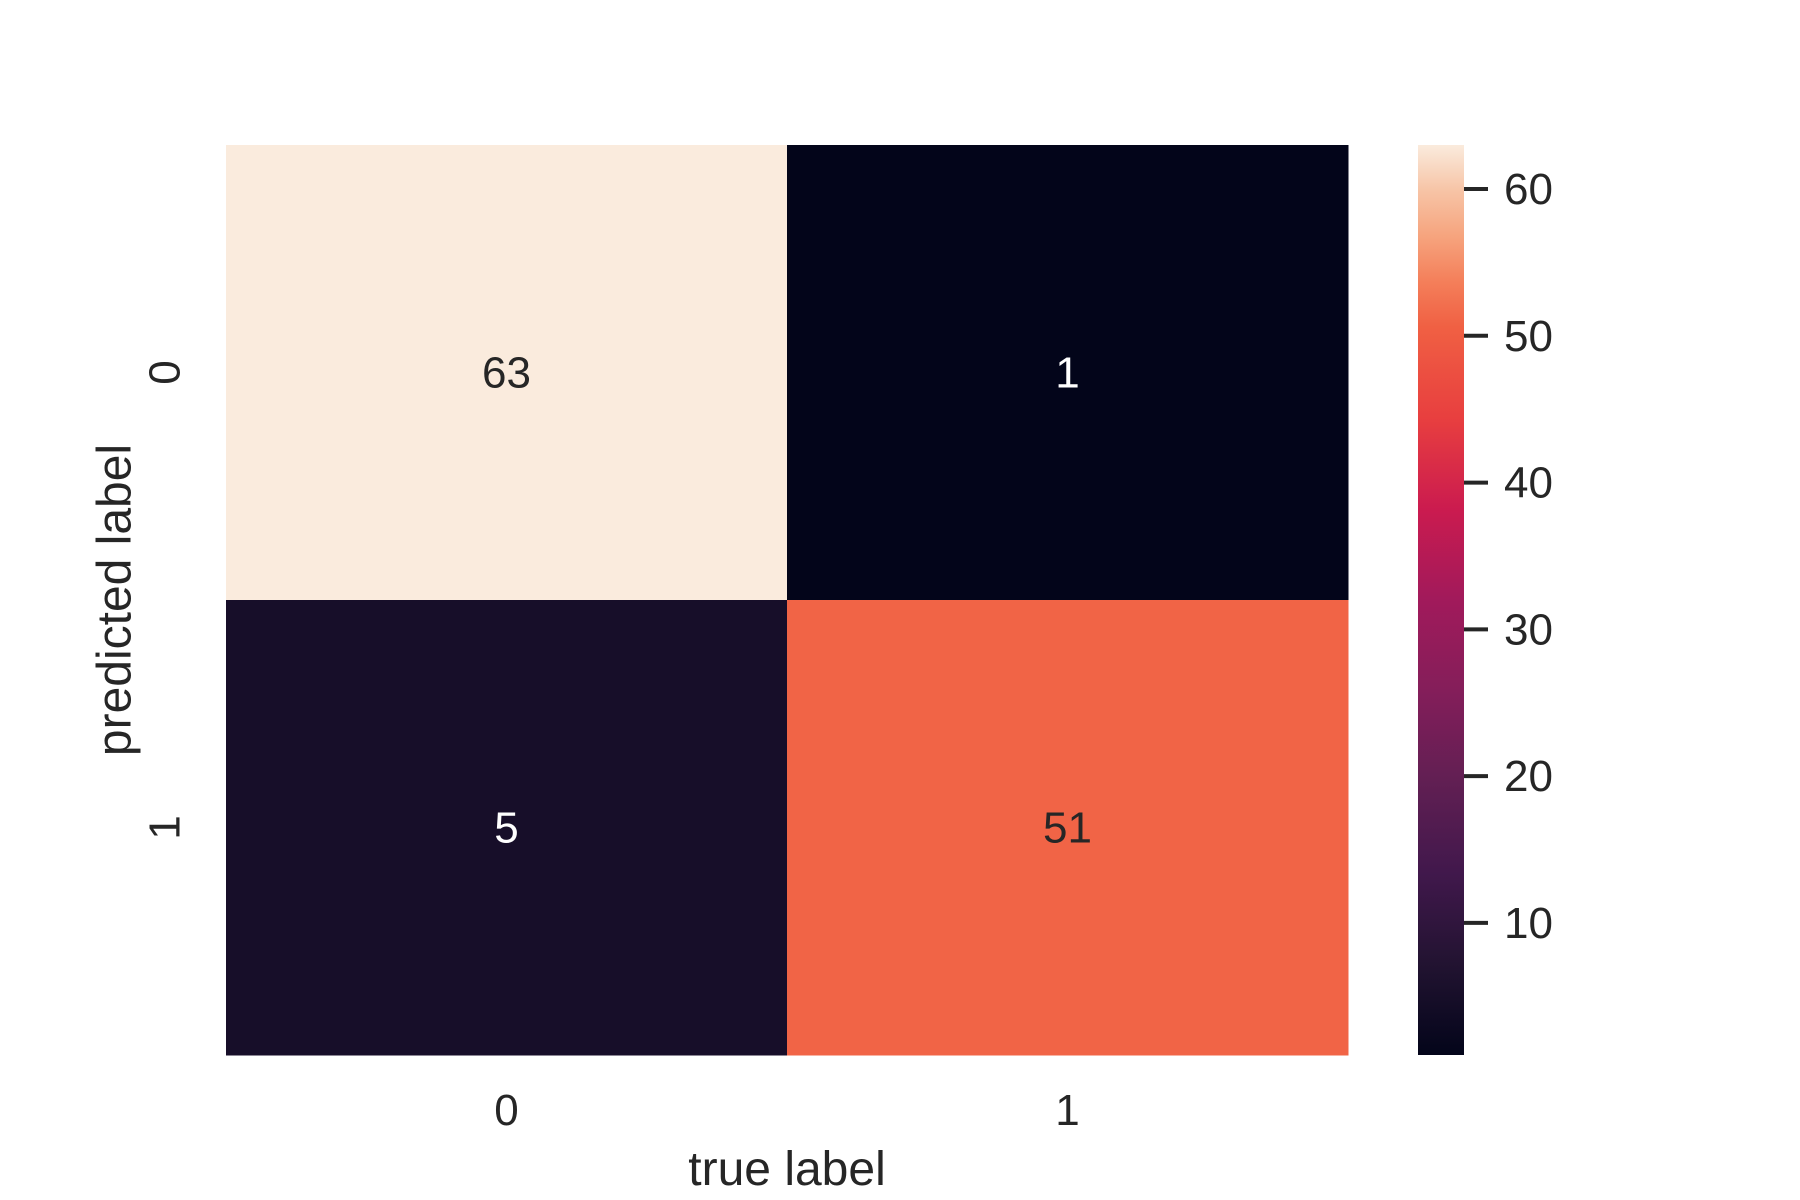 This screenshot has width=1800, height=1200. I want to click on colorbar-tick-label-5: 60, so click(1528, 189).